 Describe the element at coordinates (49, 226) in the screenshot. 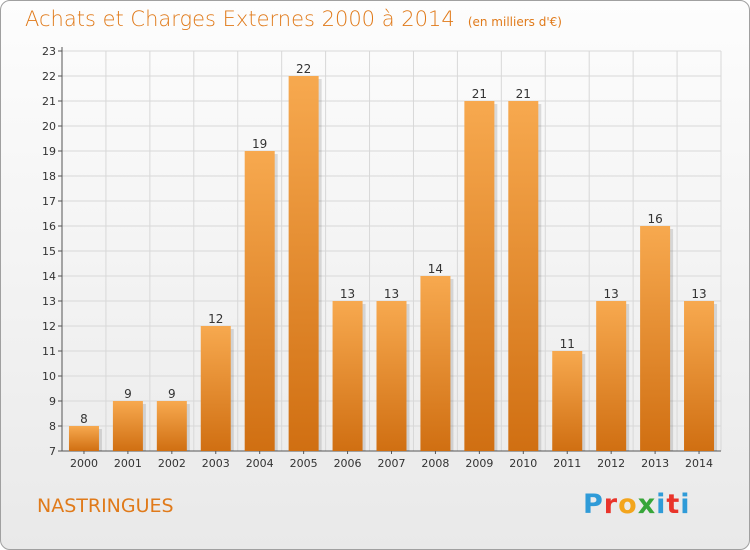

I see `y-tick-label: 16` at that location.